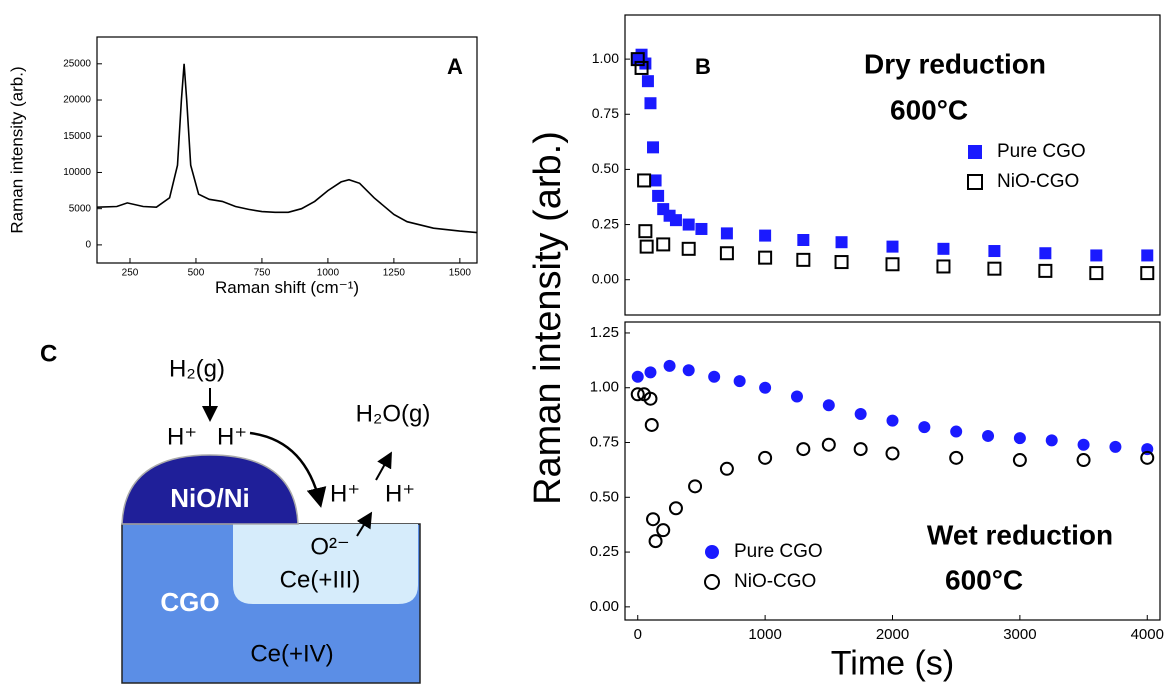 This screenshot has width=1174, height=693. What do you see at coordinates (197, 368) in the screenshot?
I see `gas-in: H₂(g)` at bounding box center [197, 368].